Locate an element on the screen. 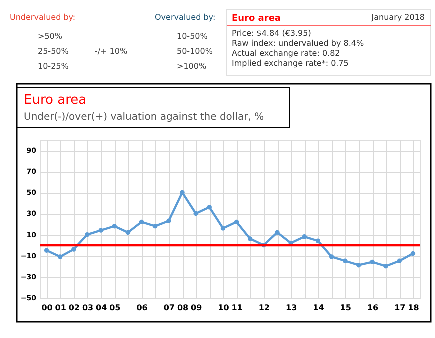 The width and height of the screenshot is (435, 338). text: 25-50% is located at coordinates (54, 51).